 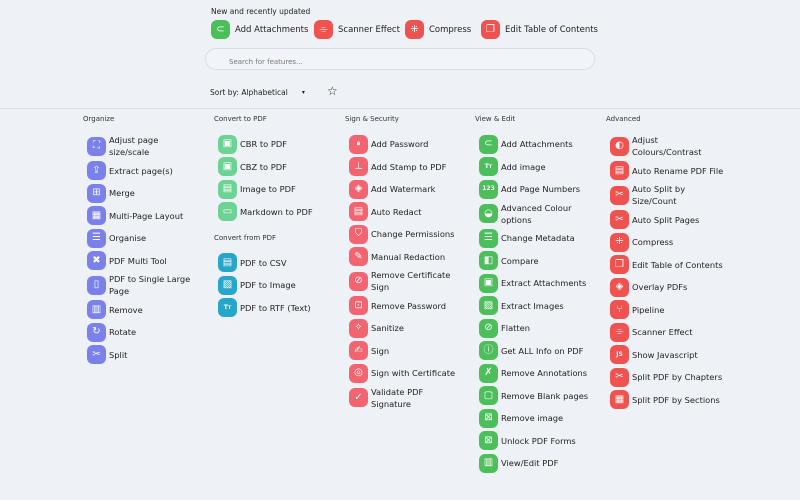 I want to click on remove-icon: ▥, so click(x=96, y=309).